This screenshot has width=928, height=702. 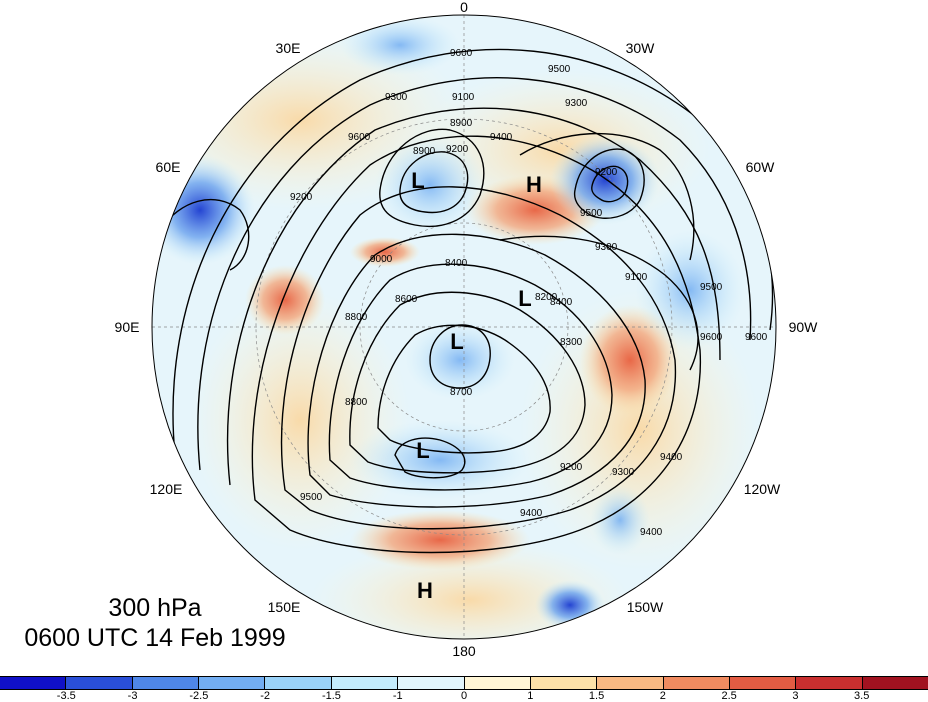 I want to click on colorbar-tick-label: 3, so click(x=795, y=696).